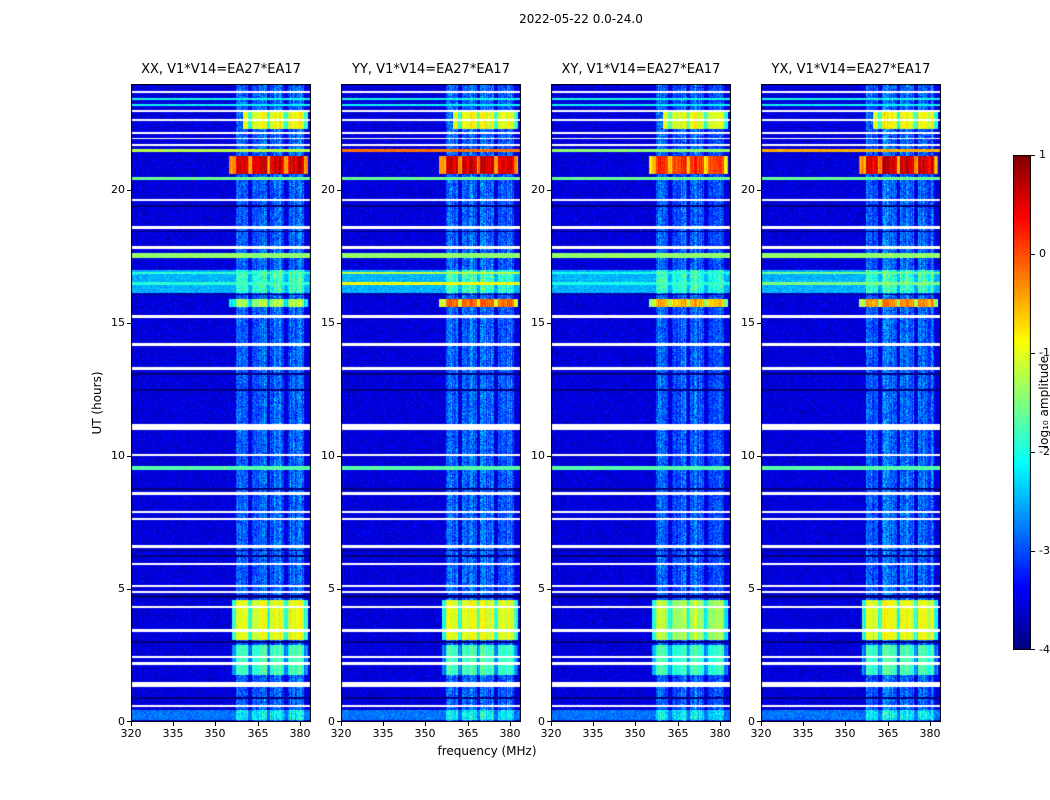 Image resolution: width=1050 pixels, height=800 pixels. Describe the element at coordinates (851, 69) in the screenshot. I see `panel-title-yx: YX, V1*V14=EA27*EA17` at that location.